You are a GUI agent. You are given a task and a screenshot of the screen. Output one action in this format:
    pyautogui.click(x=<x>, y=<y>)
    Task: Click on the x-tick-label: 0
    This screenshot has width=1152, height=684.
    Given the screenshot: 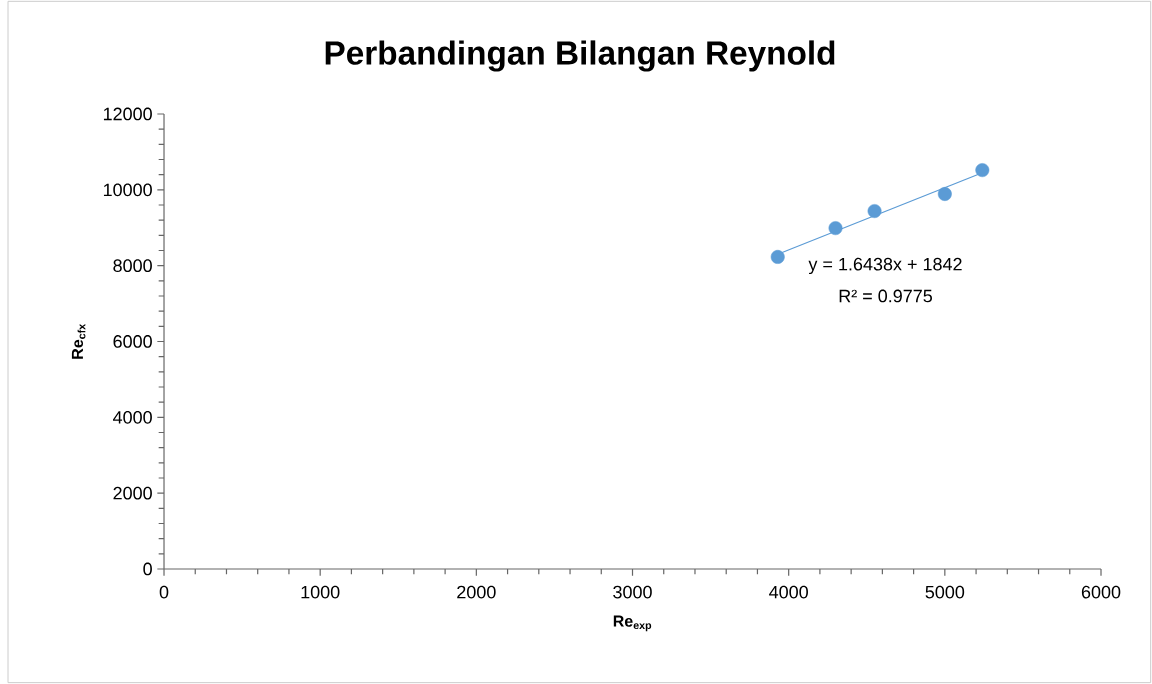 What is the action you would take?
    pyautogui.click(x=164, y=592)
    